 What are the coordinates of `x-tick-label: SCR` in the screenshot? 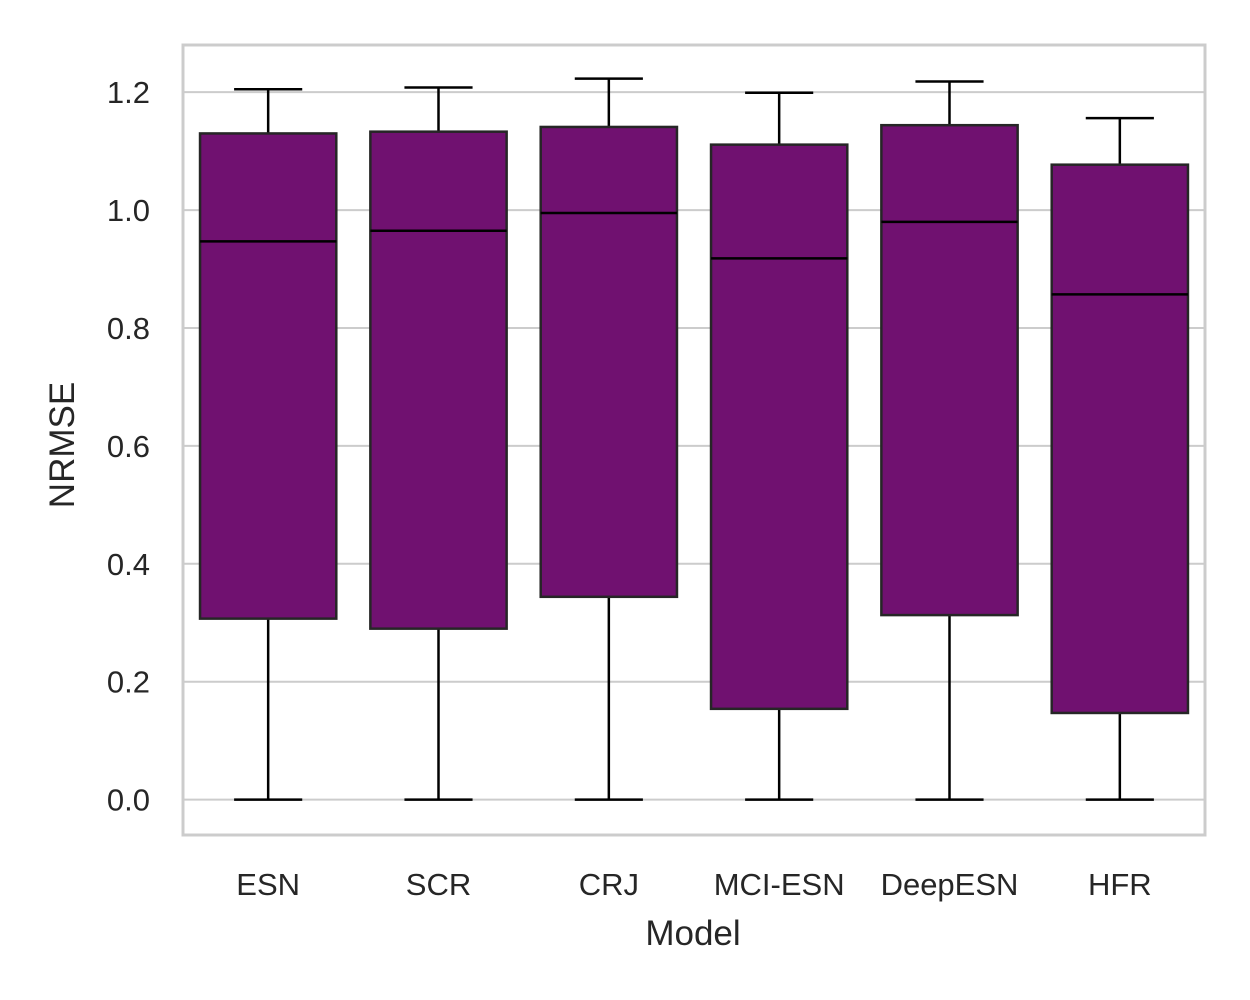 It's located at (438, 884).